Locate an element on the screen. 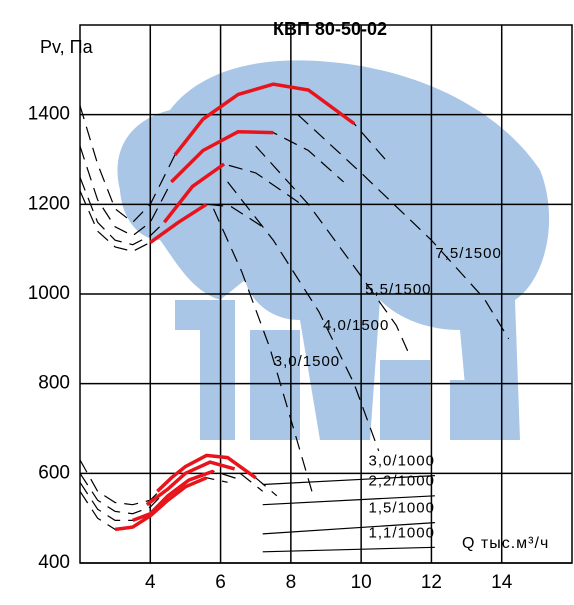 The image size is (574, 605). y-axis-label: Pv, Па is located at coordinates (67, 47).